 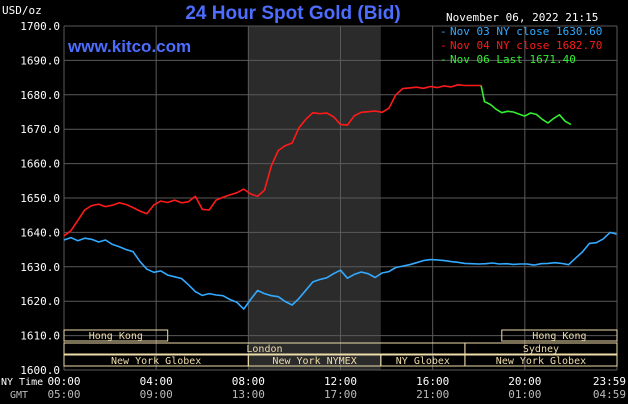 I want to click on y-tick-label: 1610.0, so click(x=40, y=336).